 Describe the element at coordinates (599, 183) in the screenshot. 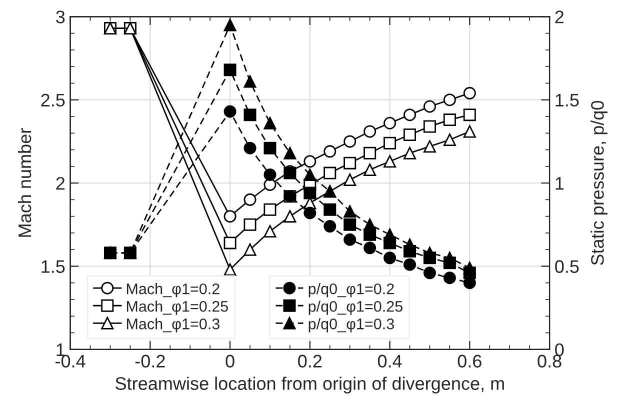

I see `y2-axis-title: Static pressure, p/q0` at that location.